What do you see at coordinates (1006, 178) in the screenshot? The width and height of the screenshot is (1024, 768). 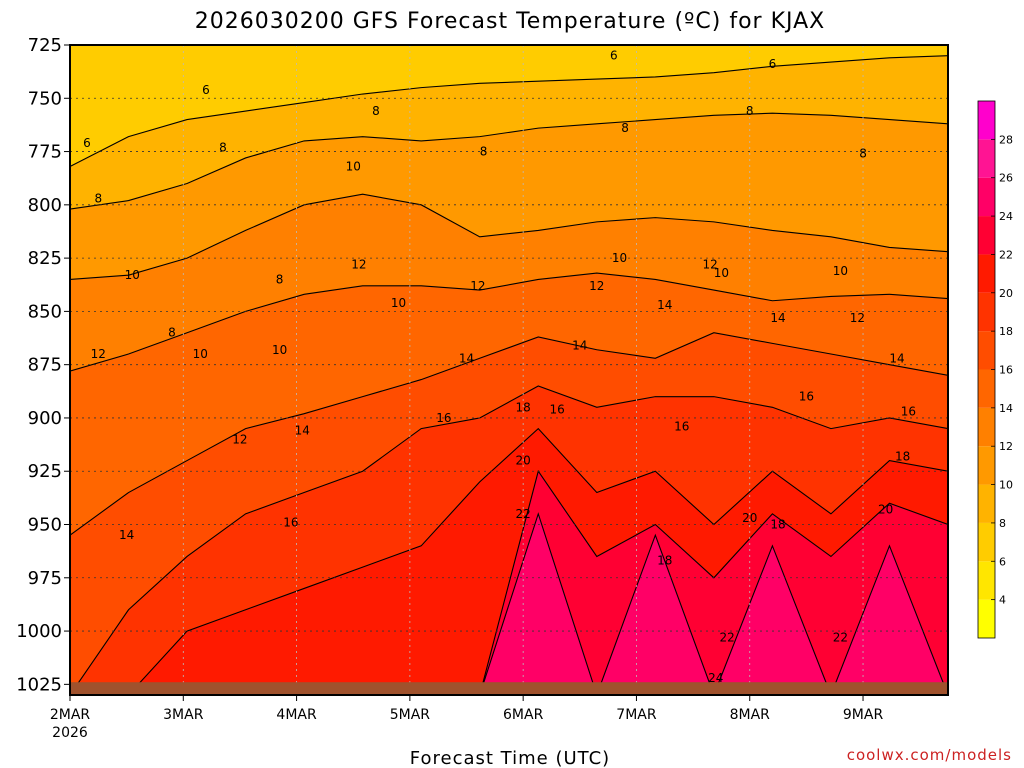 I see `colorbar-tick-label: 26` at bounding box center [1006, 178].